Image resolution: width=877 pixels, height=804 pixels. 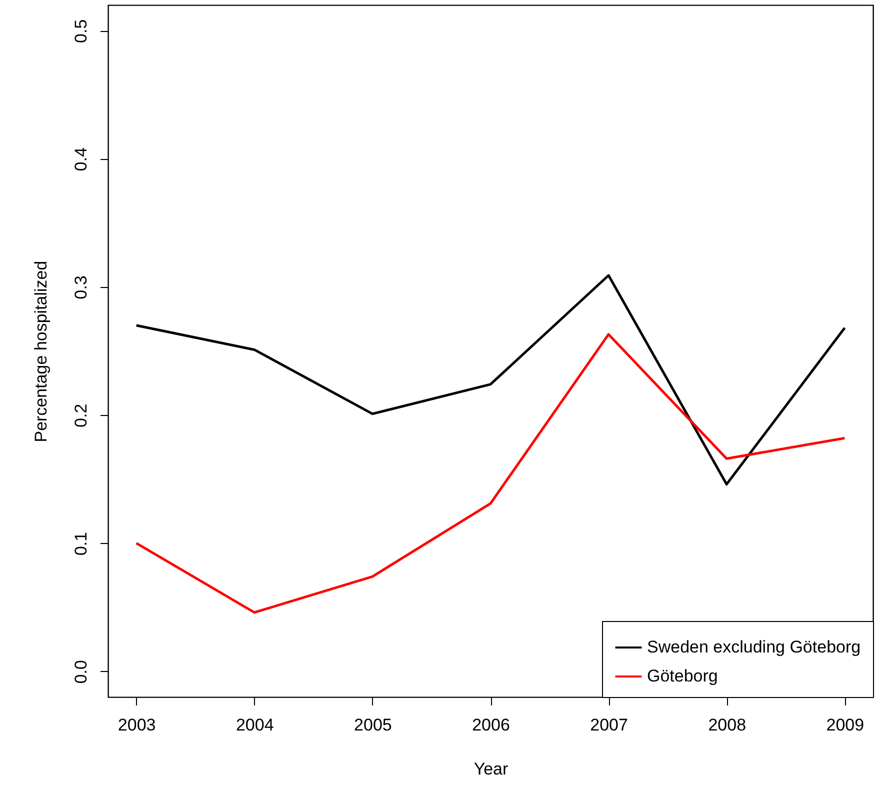 What do you see at coordinates (137, 725) in the screenshot?
I see `x-tick-label: 2003` at bounding box center [137, 725].